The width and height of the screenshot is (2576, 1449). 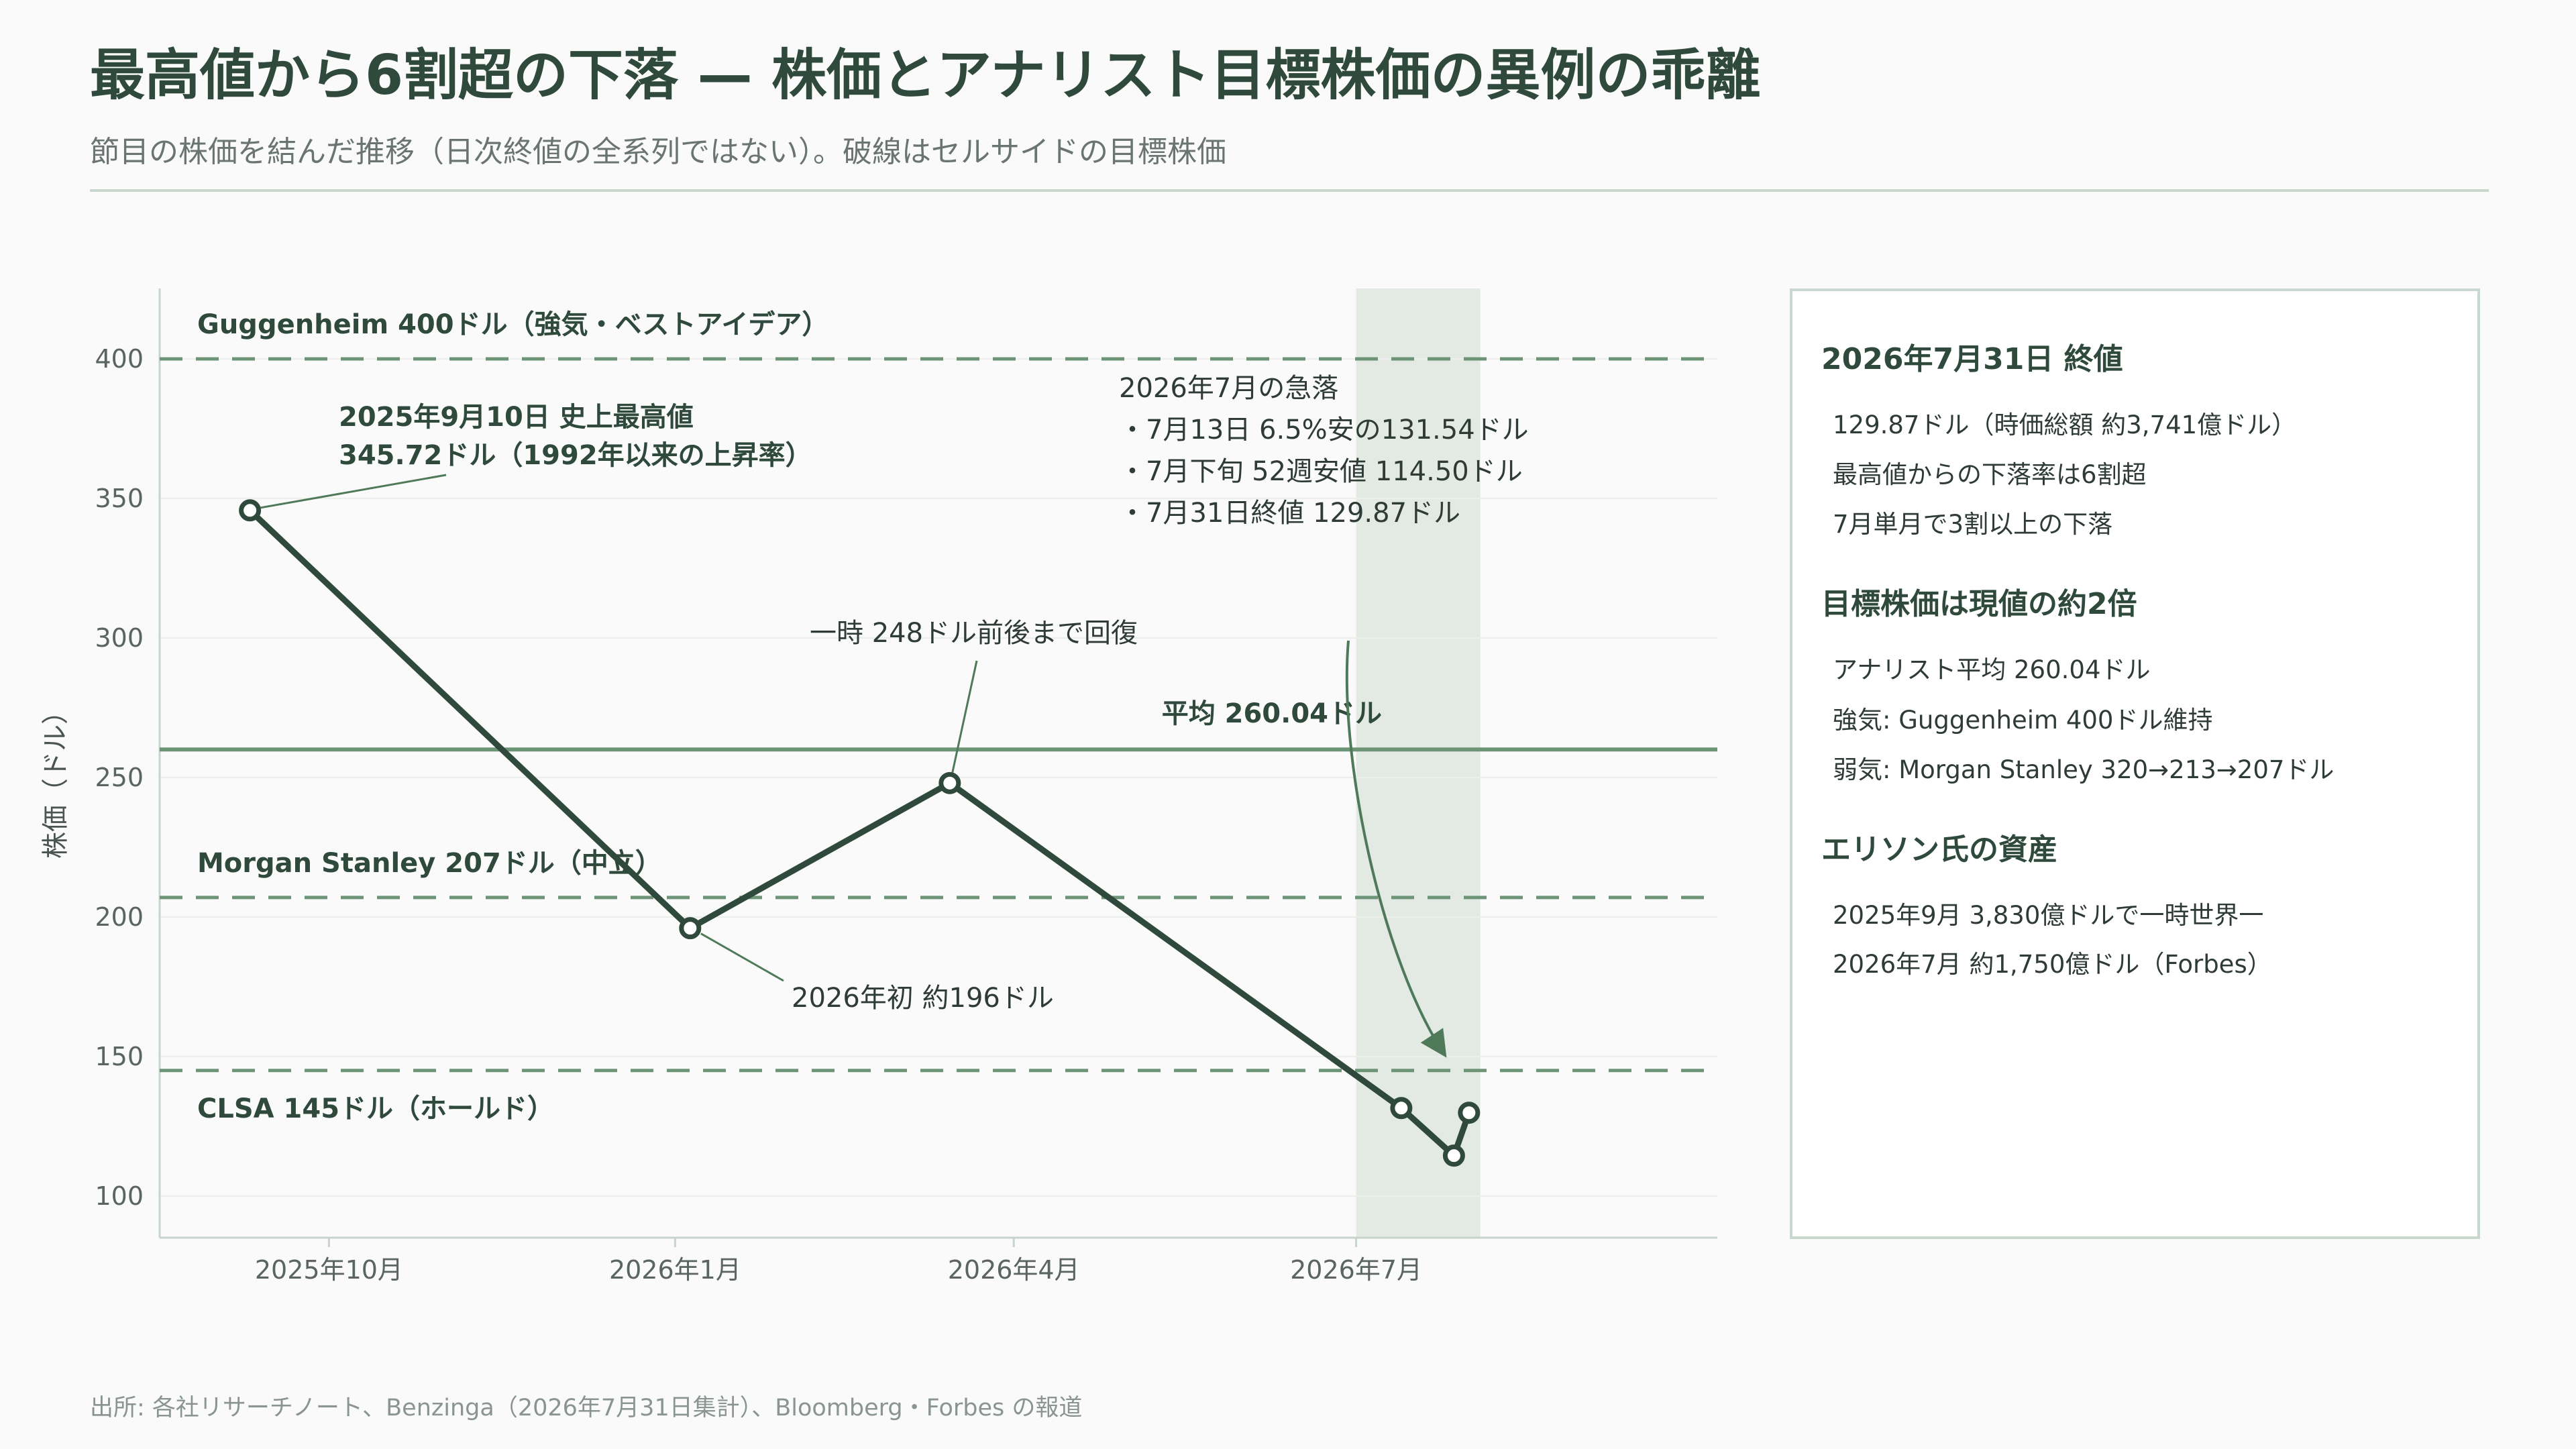 I want to click on early-2026-leader, so click(x=742, y=957).